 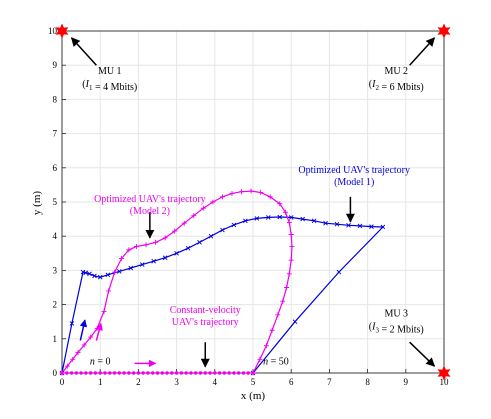 What do you see at coordinates (37, 203) in the screenshot?
I see `y-axis-label: y (m)` at bounding box center [37, 203].